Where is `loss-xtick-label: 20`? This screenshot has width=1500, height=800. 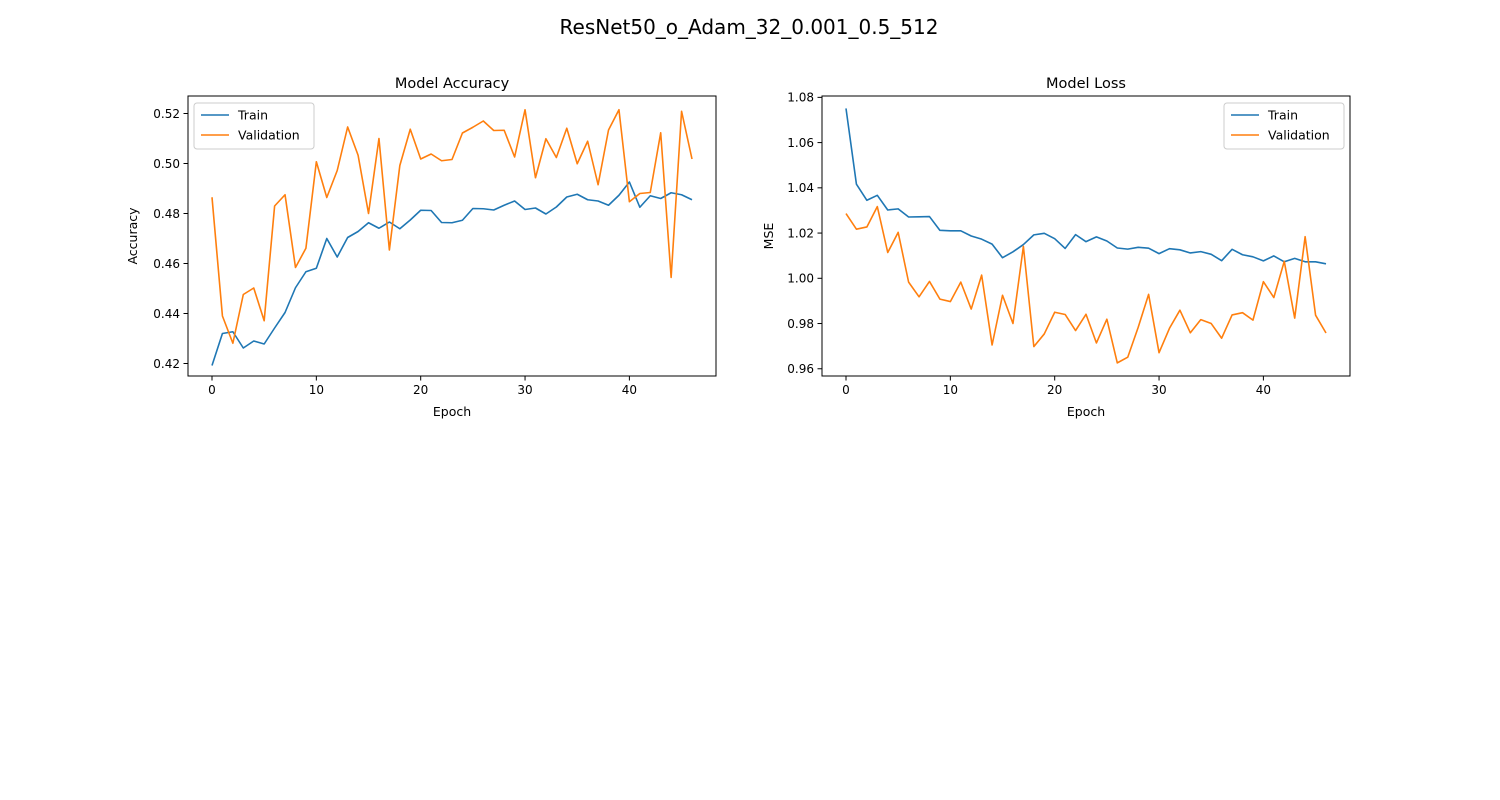
loss-xtick-label: 20 is located at coordinates (1054, 390).